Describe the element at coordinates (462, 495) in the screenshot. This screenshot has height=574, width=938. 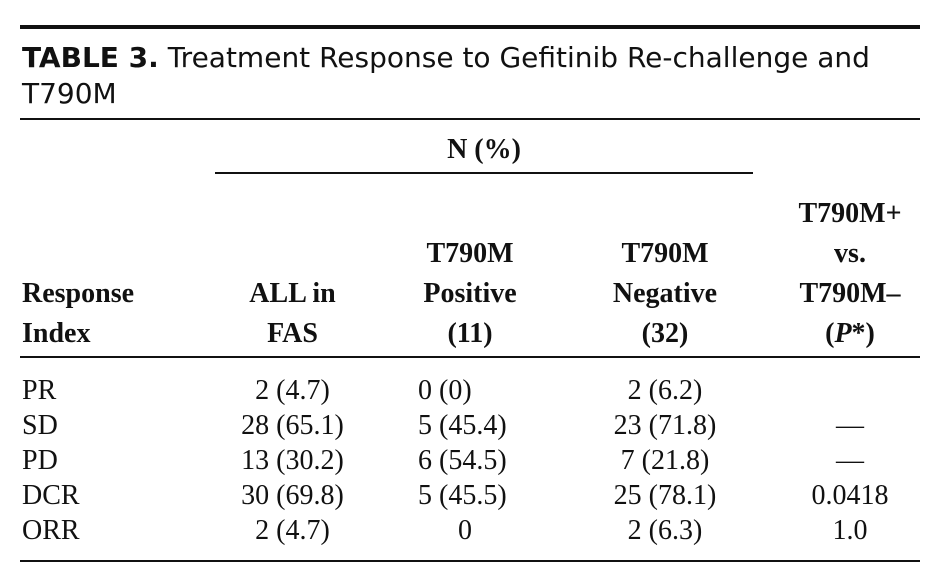
I see `t790m-positive-cell: 5 (45.5)` at that location.